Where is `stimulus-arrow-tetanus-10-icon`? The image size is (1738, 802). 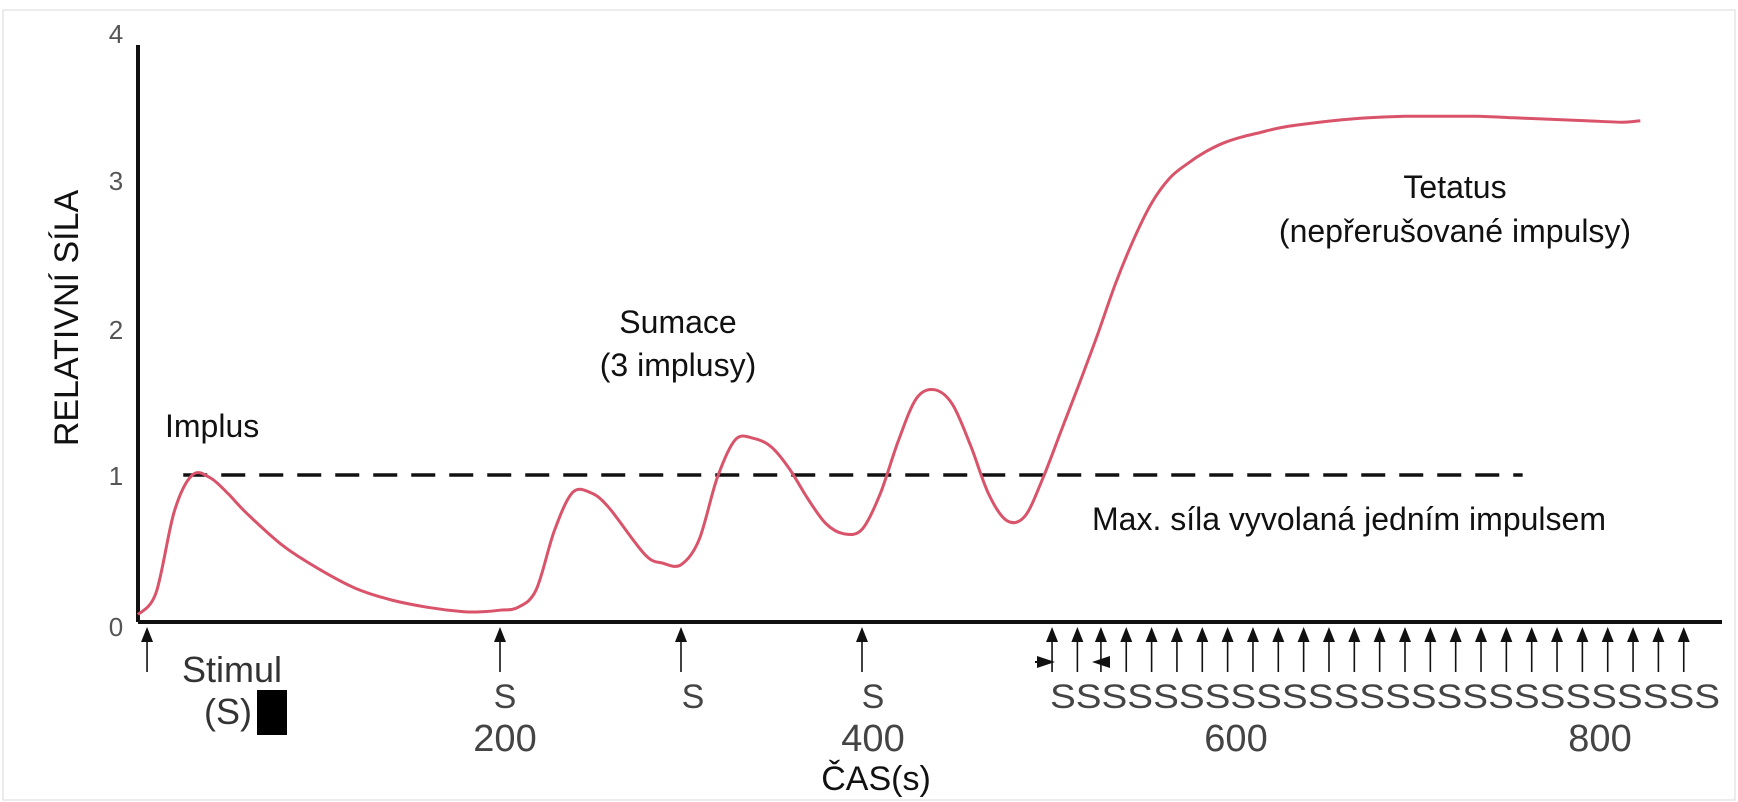 stimulus-arrow-tetanus-10-icon is located at coordinates (1303, 634).